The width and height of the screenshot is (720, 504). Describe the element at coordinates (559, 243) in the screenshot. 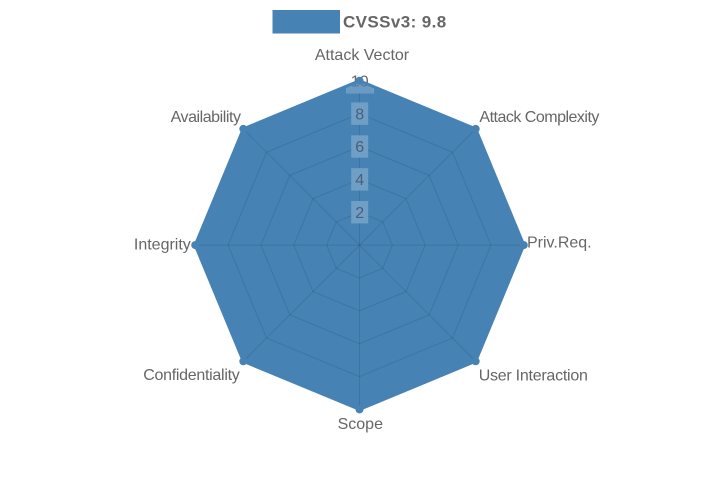

I see `svg-text: Priv.Req.` at that location.